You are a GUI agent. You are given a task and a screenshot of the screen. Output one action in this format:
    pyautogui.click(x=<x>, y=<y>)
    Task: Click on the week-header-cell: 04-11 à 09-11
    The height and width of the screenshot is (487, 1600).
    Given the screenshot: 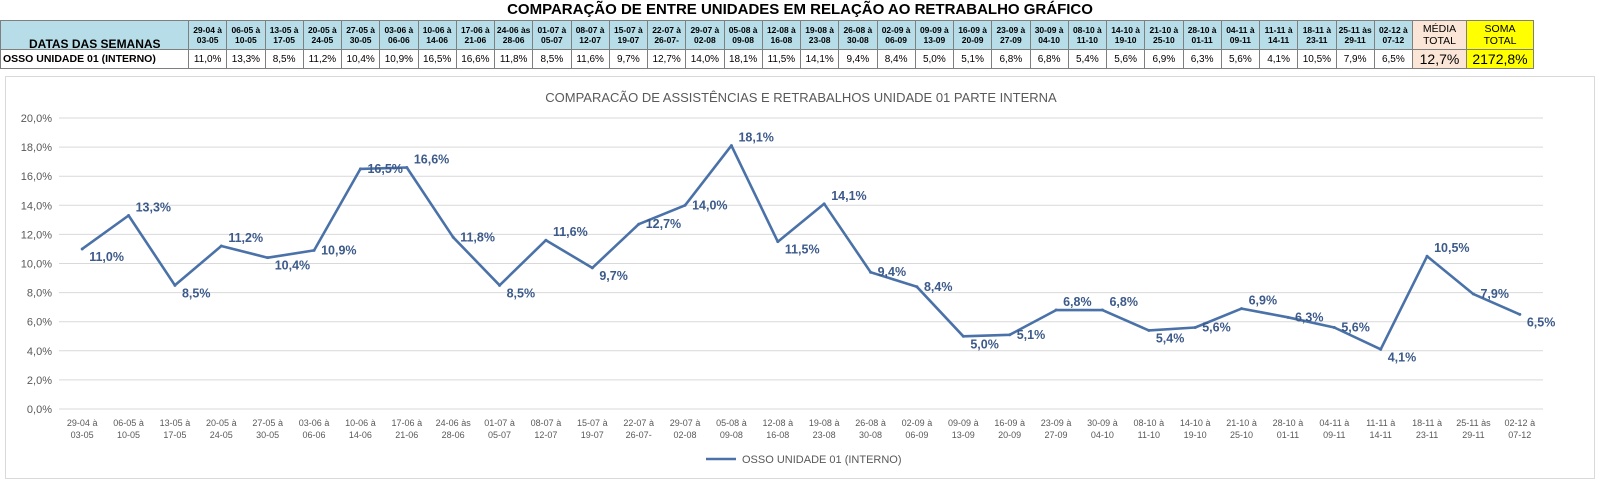 What is the action you would take?
    pyautogui.click(x=1240, y=35)
    